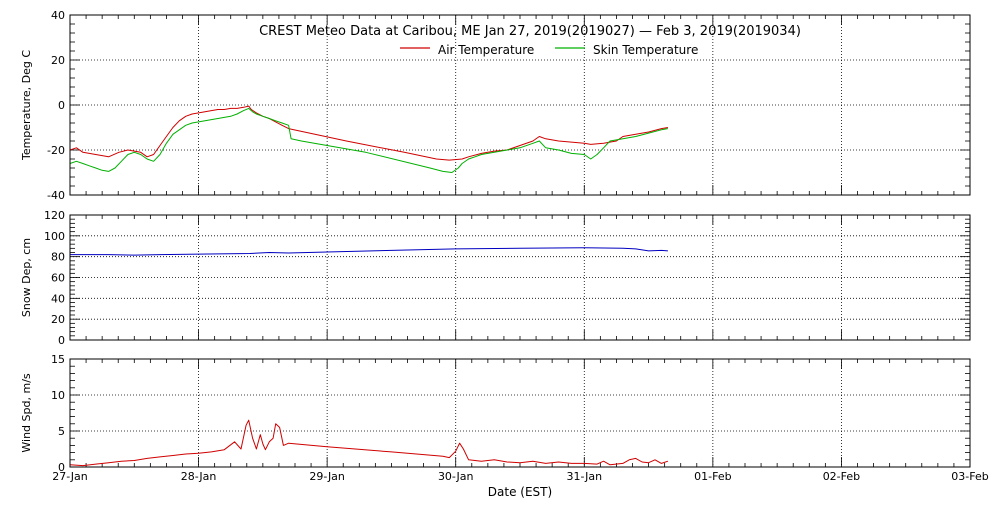 Image resolution: width=1000 pixels, height=505 pixels. I want to click on y-axis-label: Wind Spd, m/s, so click(26, 413).